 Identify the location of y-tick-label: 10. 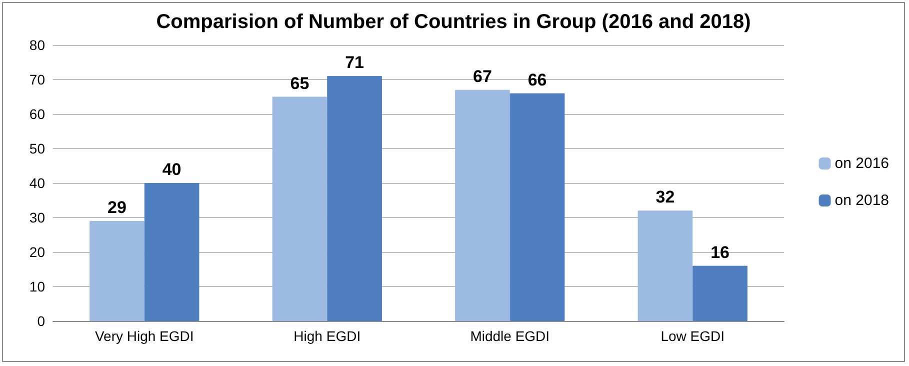
(37, 286).